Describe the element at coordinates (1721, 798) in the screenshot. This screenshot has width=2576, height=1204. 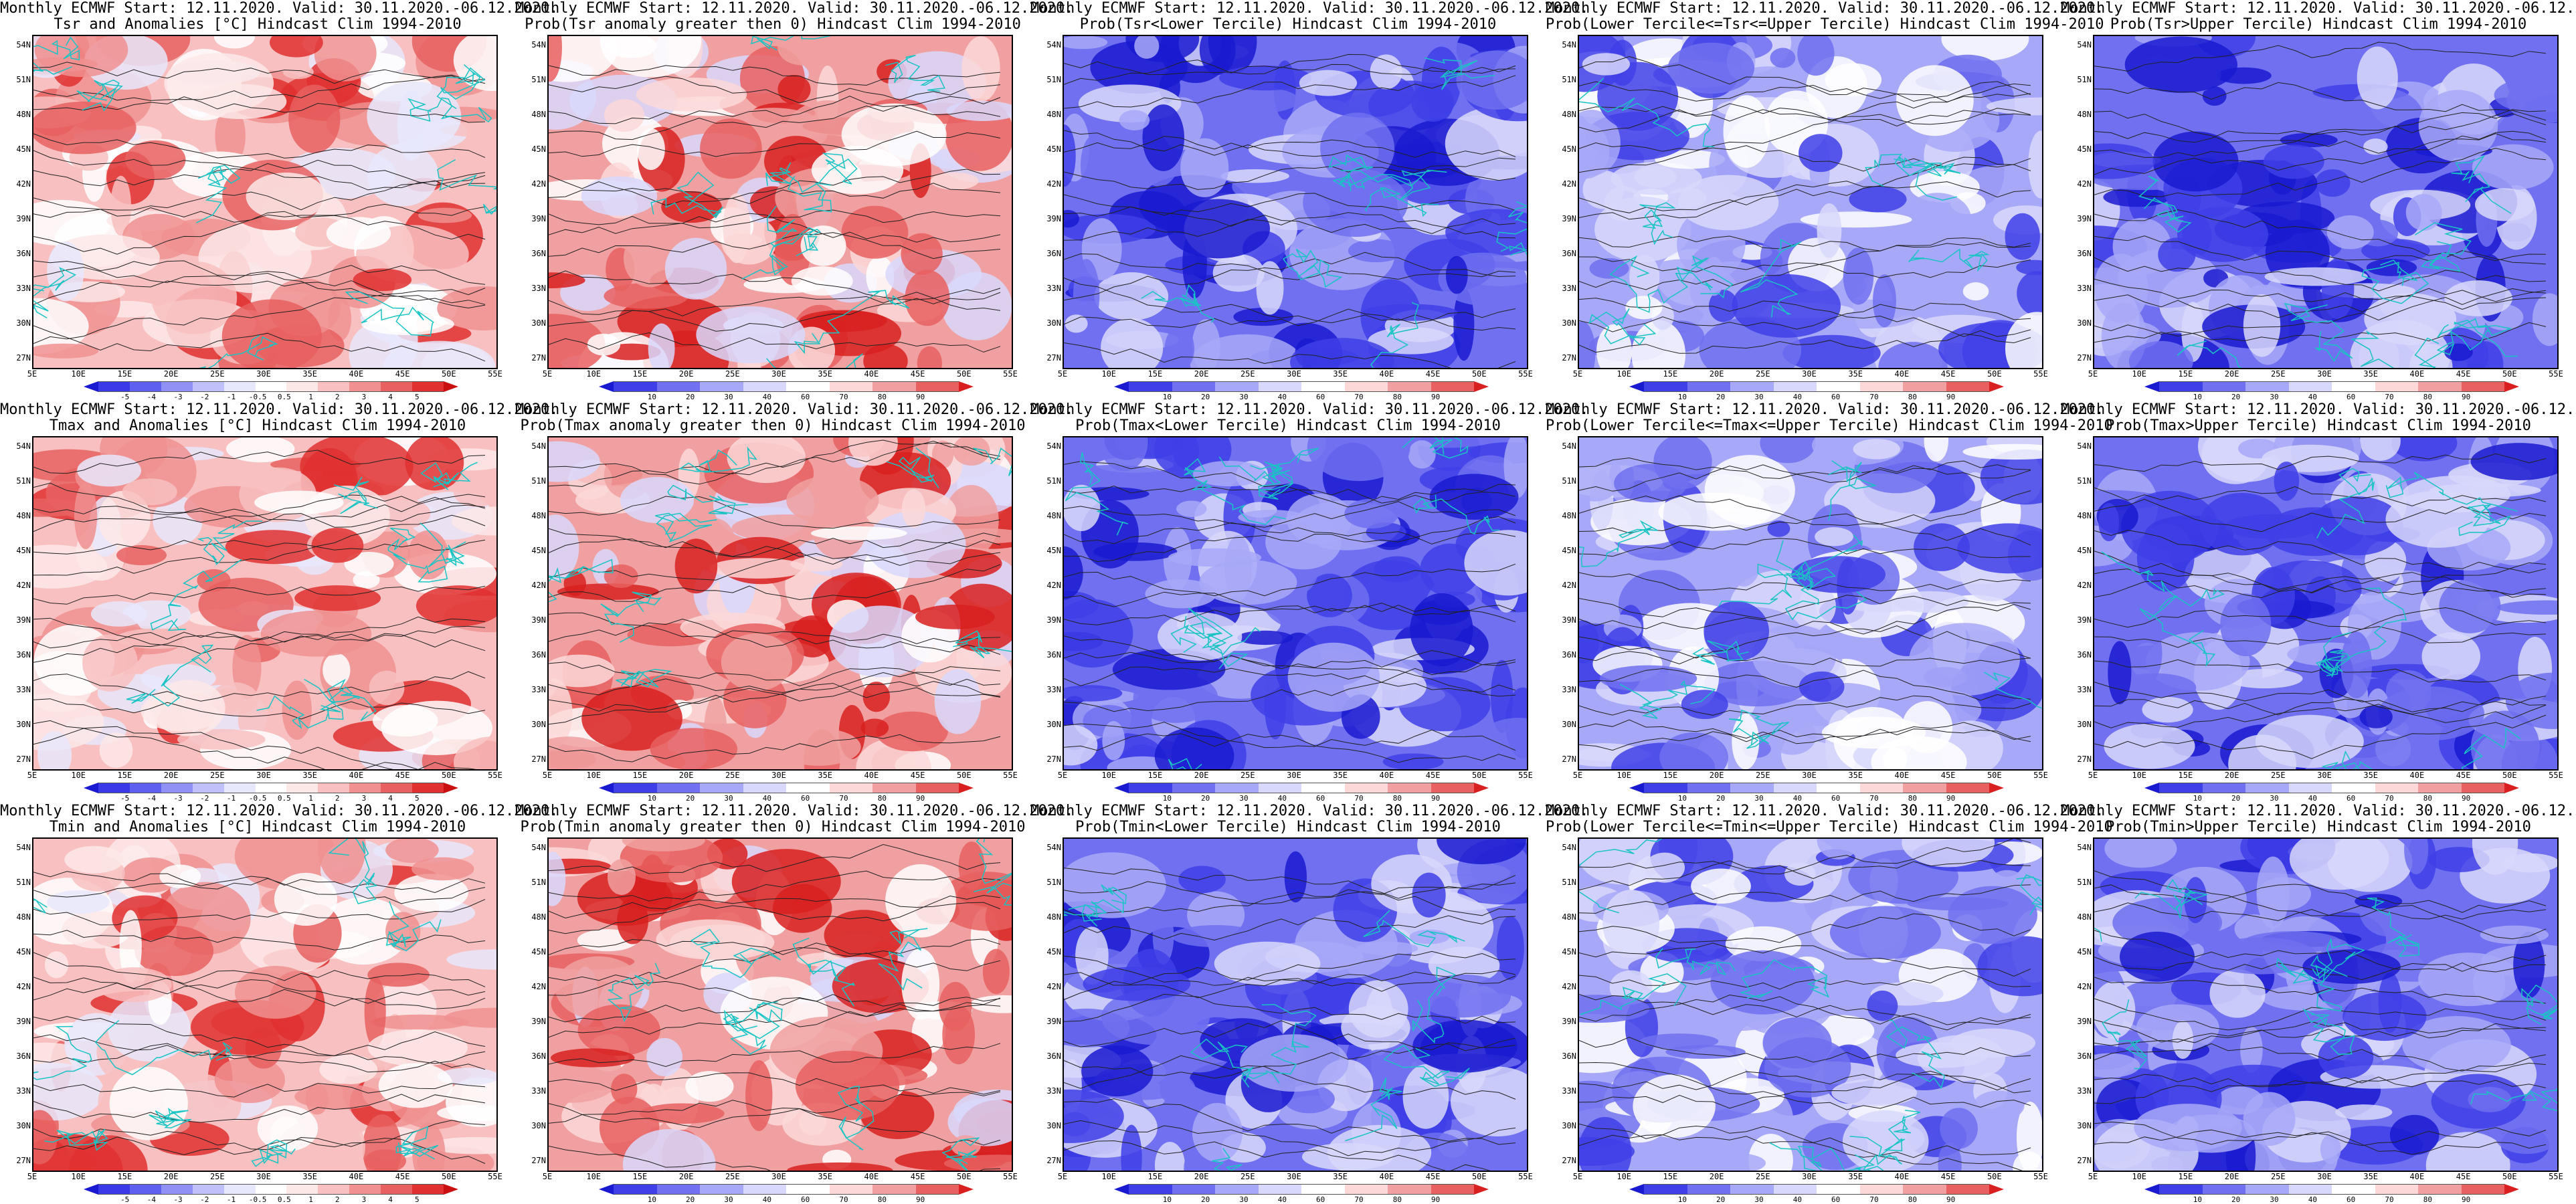
I see `colorbar-tick-label: 20` at that location.